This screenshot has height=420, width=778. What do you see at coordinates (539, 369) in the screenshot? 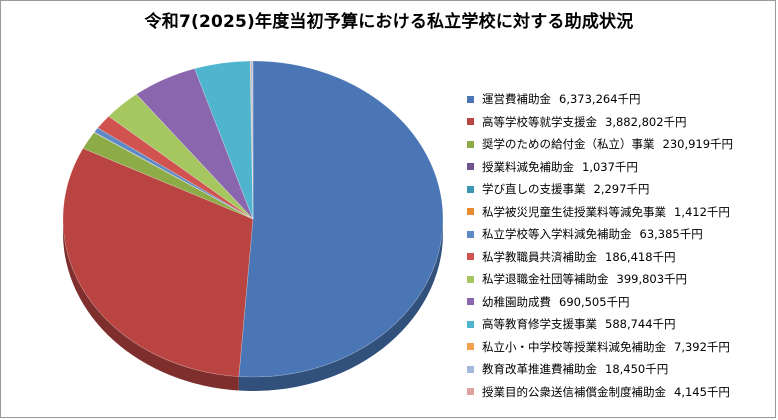
I see `legend-label: 教育改革推進費補助金` at bounding box center [539, 369].